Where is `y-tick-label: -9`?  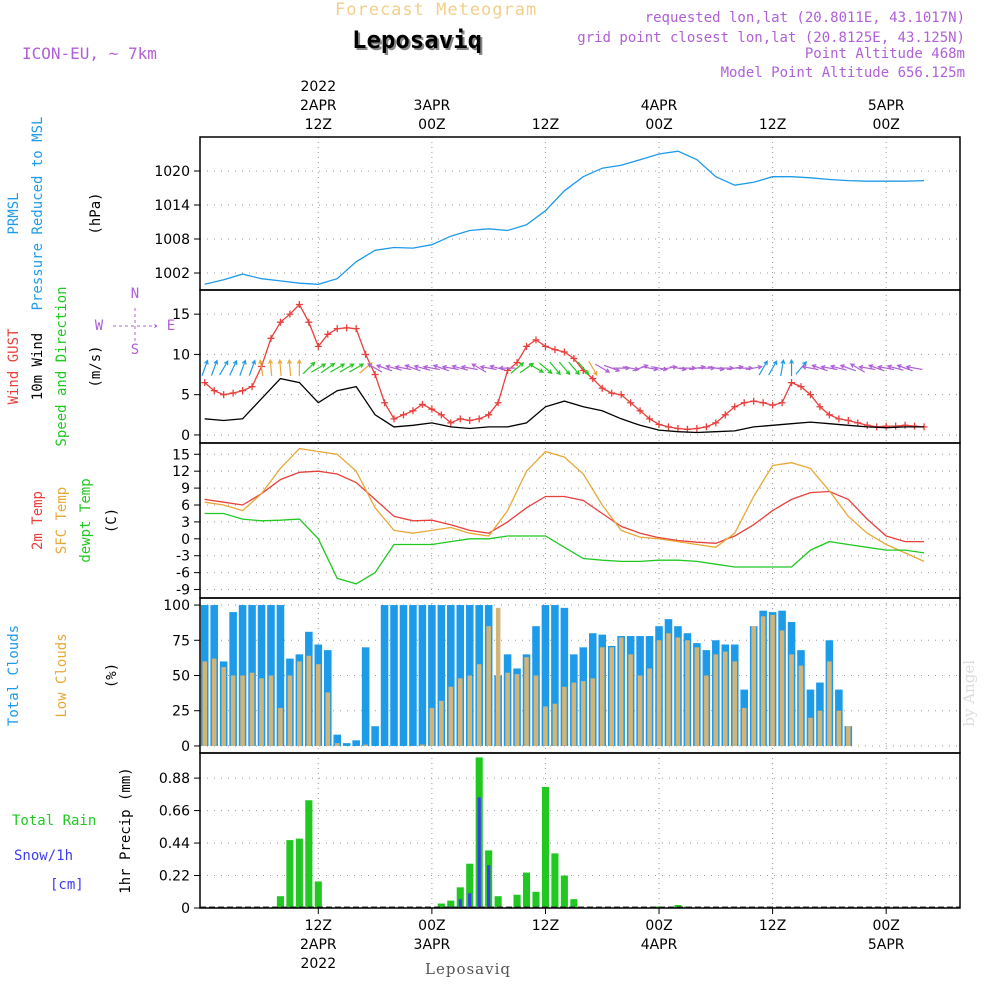
y-tick-label: -9 is located at coordinates (183, 591).